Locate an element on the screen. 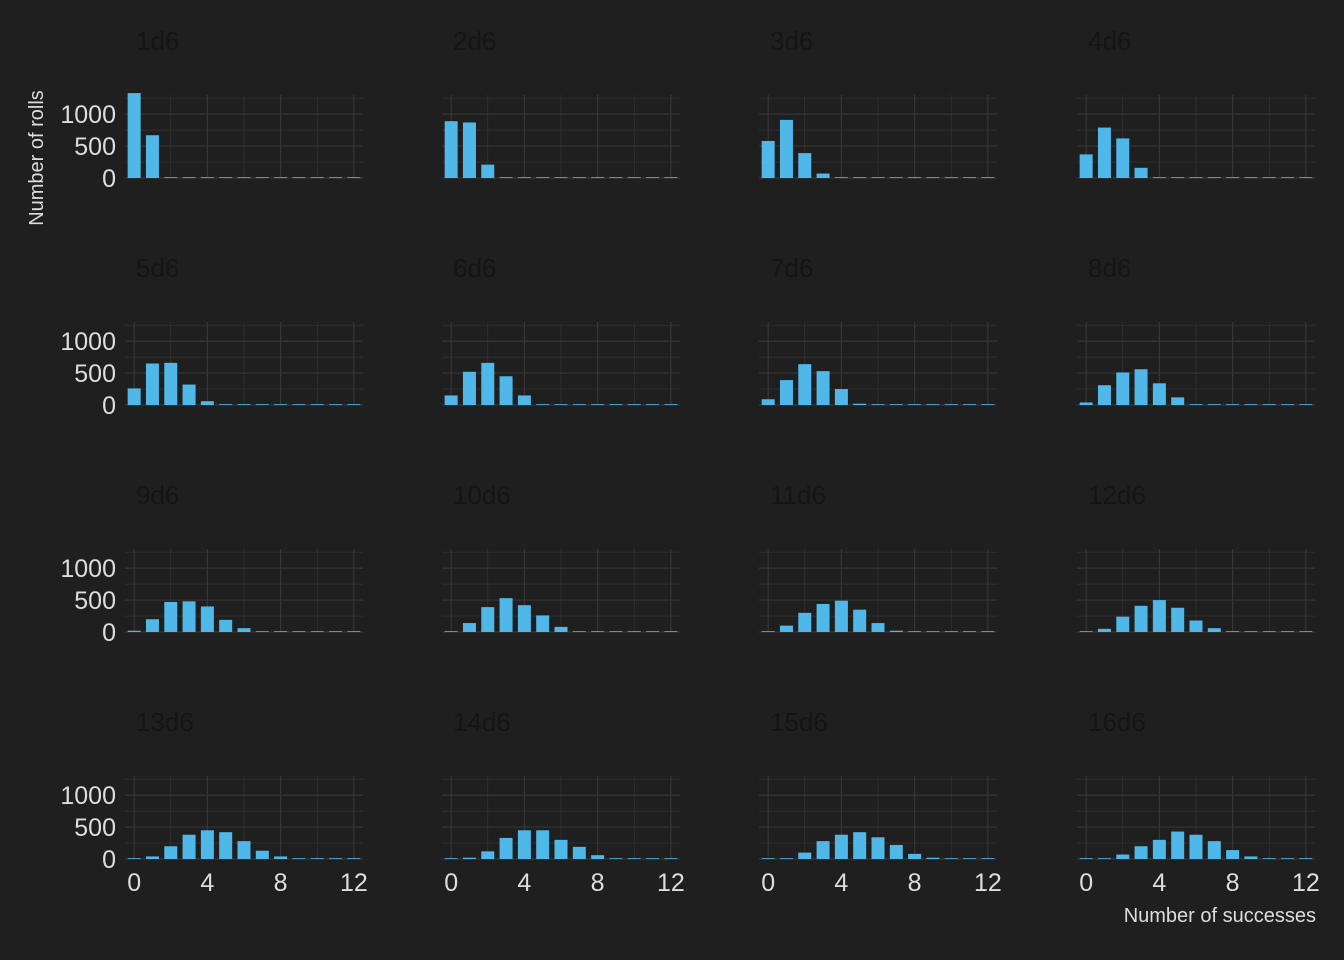  facet-panel-9d6: 9d6 0 500 1000 is located at coordinates (211, 563).